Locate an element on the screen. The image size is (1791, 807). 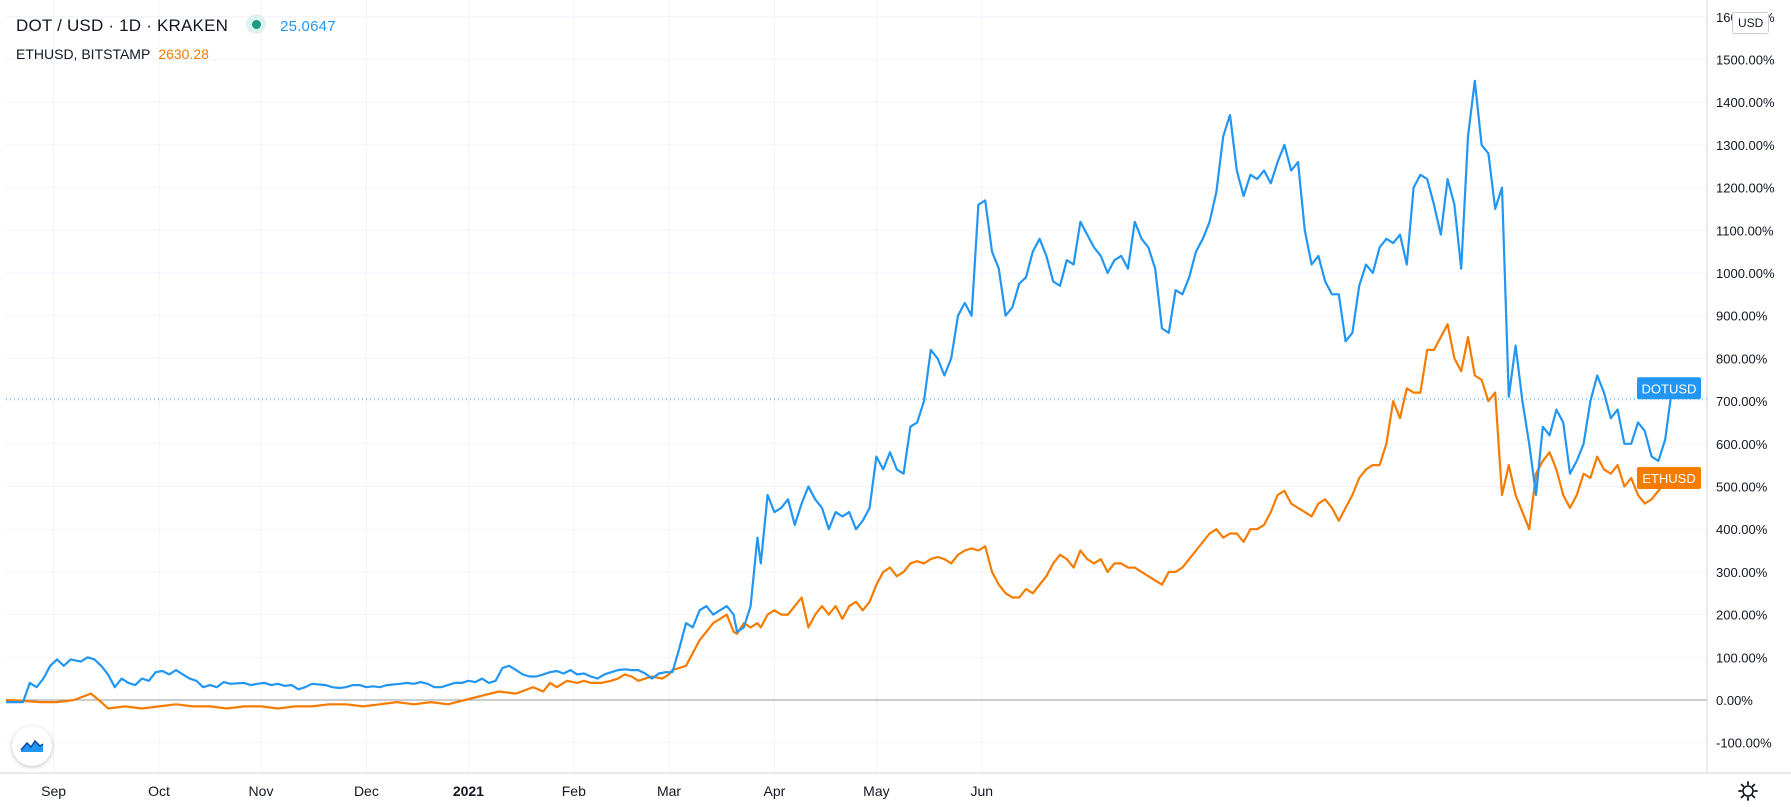
x-tick-label: Feb is located at coordinates (574, 791).